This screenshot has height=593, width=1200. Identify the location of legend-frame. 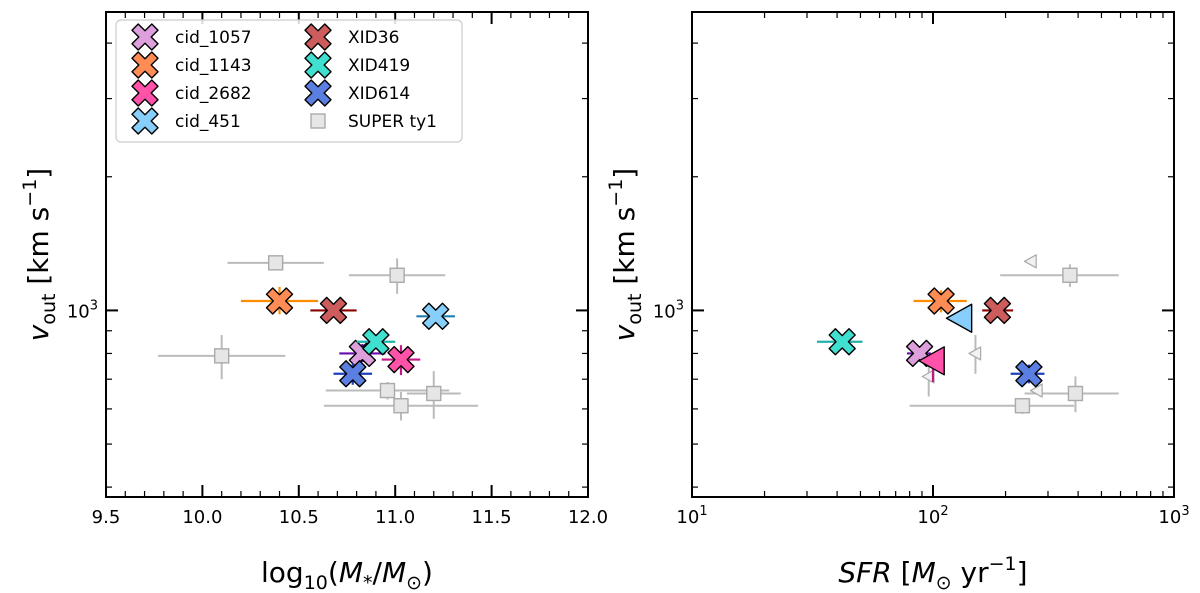
(289, 81).